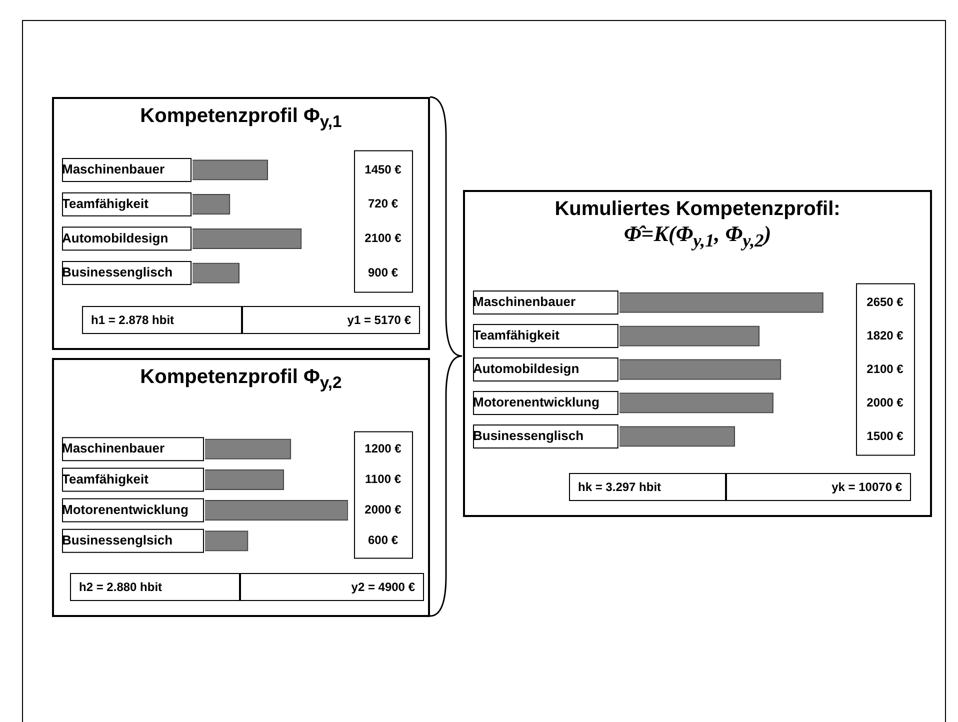 The height and width of the screenshot is (722, 958). What do you see at coordinates (885, 435) in the screenshot?
I see `data-label: 1500 €` at bounding box center [885, 435].